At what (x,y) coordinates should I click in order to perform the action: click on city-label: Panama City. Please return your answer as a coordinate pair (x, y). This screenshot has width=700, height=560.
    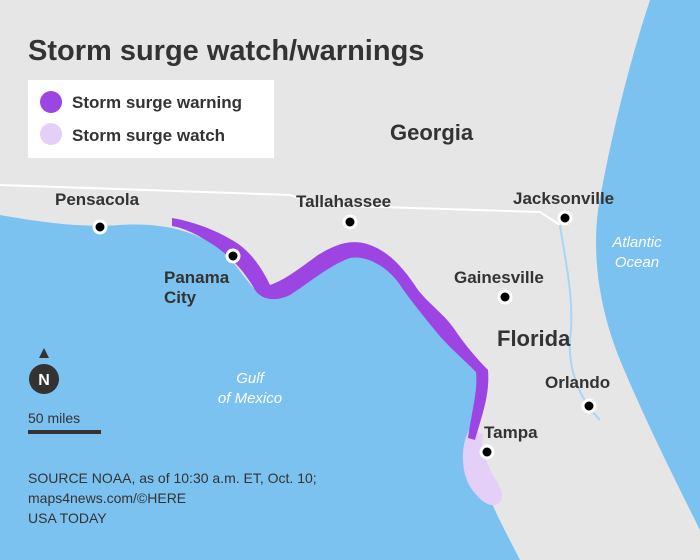
    Looking at the image, I should click on (197, 287).